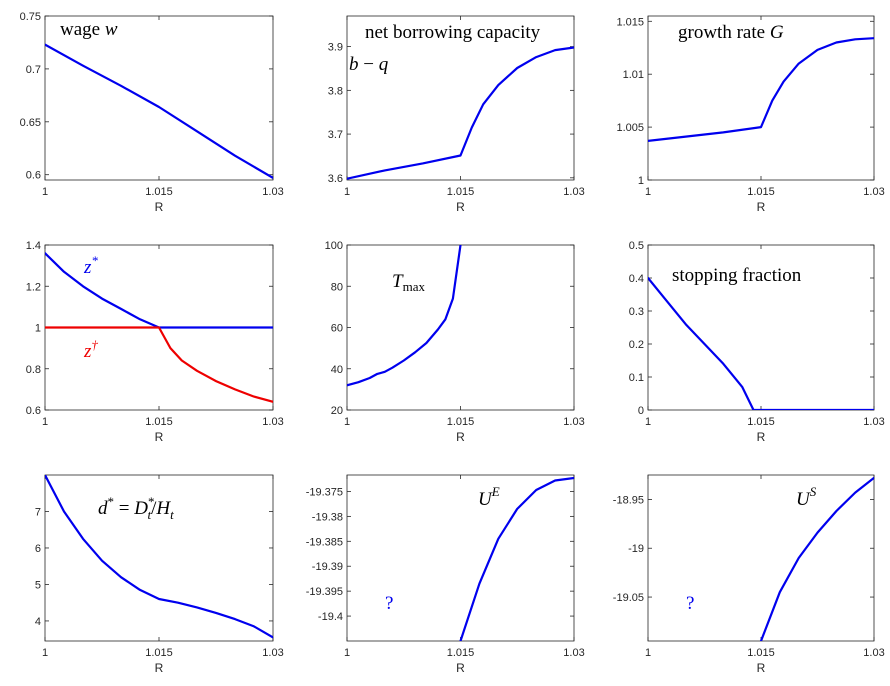 This screenshot has width=890, height=686. What do you see at coordinates (89, 29) in the screenshot?
I see `panel-annotation: wage w` at bounding box center [89, 29].